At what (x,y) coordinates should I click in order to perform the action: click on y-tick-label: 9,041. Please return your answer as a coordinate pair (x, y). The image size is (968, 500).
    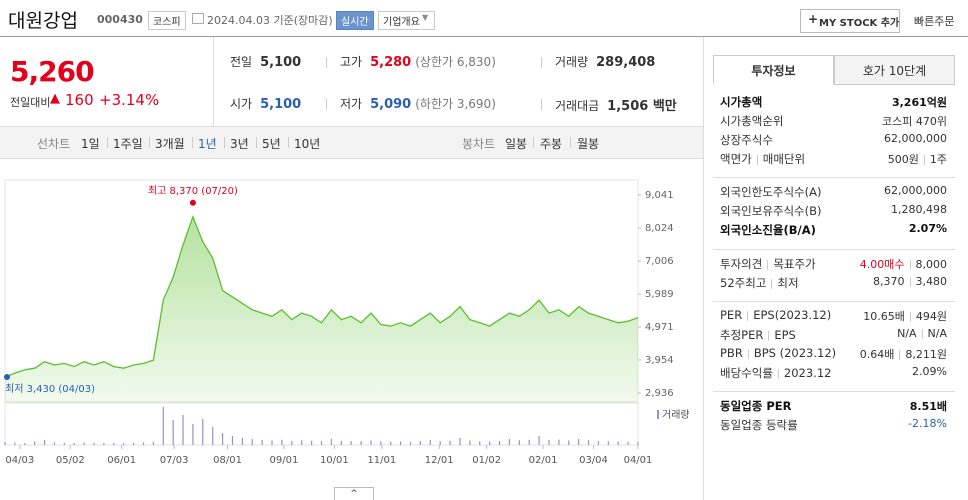
    Looking at the image, I should click on (659, 195).